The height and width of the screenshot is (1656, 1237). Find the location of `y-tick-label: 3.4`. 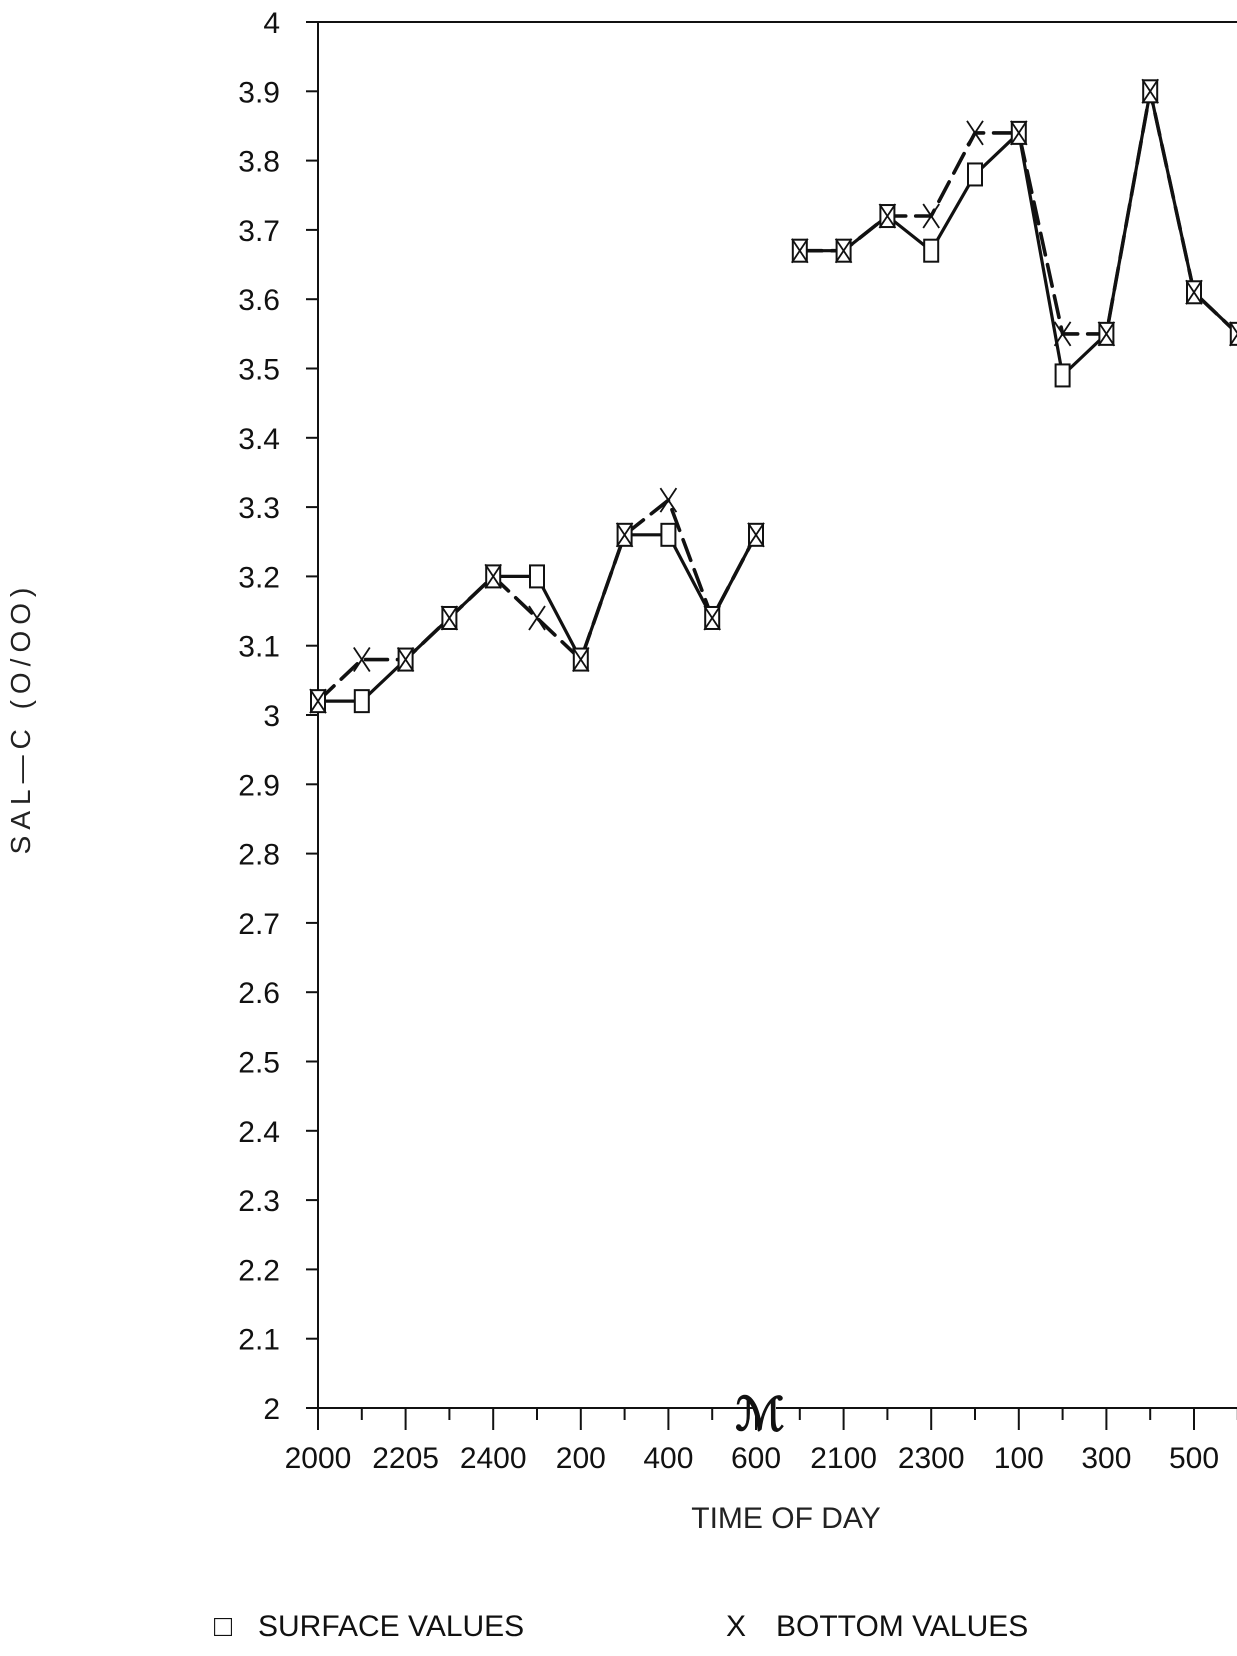

y-tick-label: 3.4 is located at coordinates (259, 439).